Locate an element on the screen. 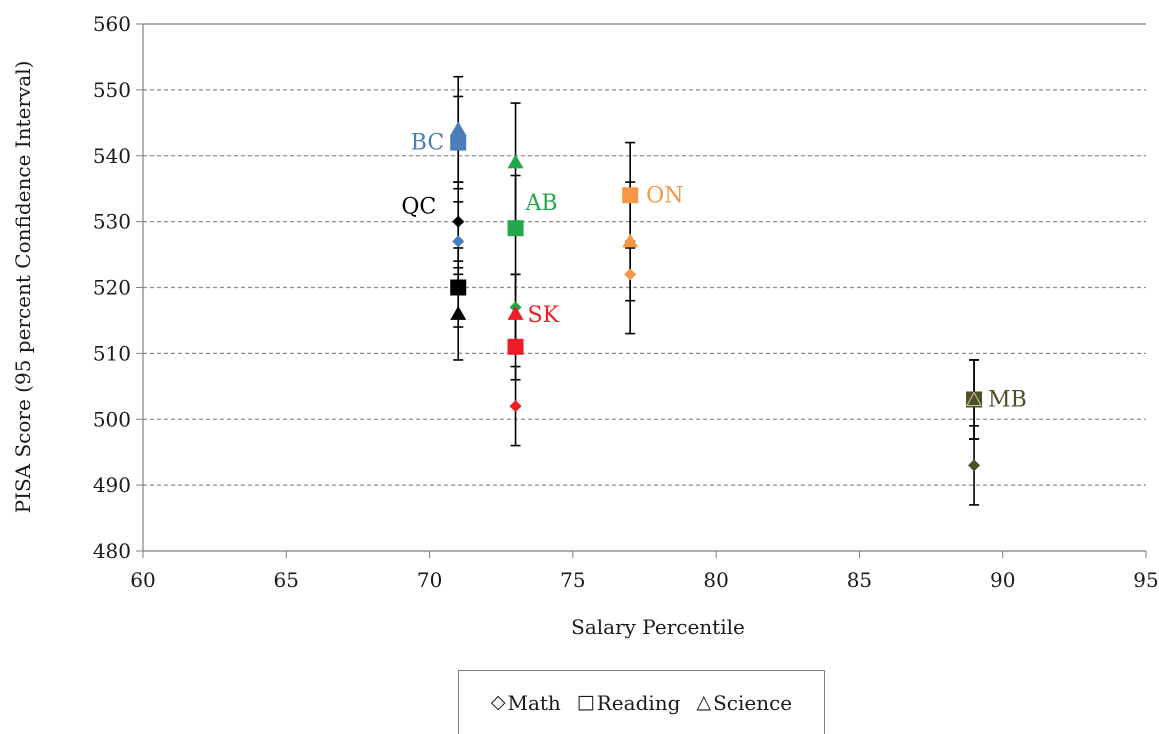 This screenshot has height=734, width=1159. province-label-bc: BC is located at coordinates (427, 143).